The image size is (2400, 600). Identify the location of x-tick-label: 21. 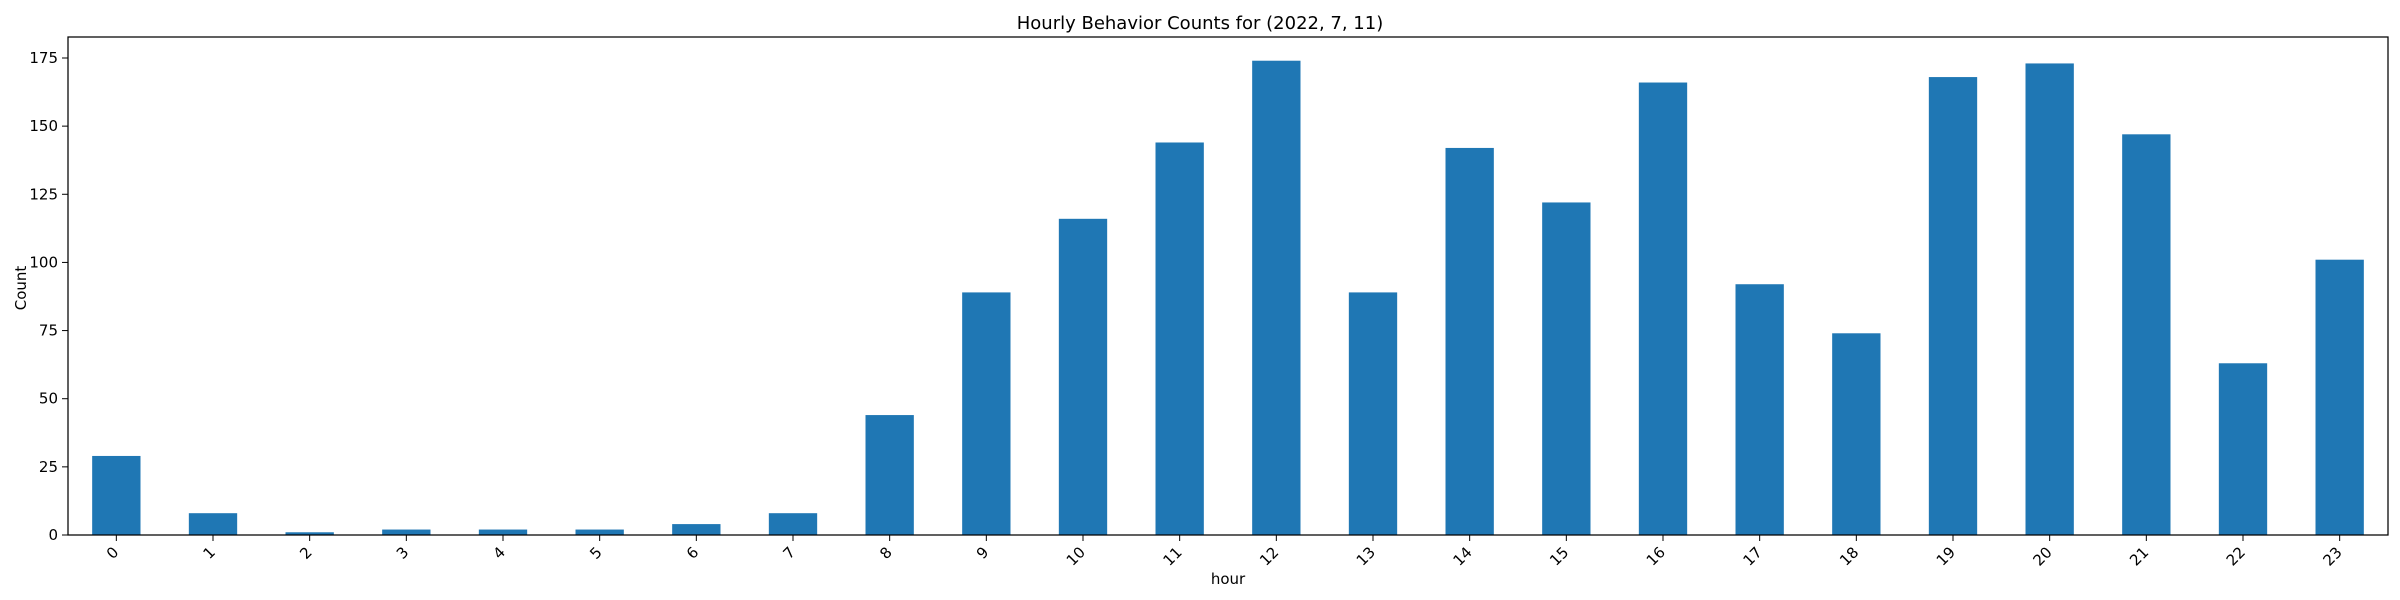
(2139, 556).